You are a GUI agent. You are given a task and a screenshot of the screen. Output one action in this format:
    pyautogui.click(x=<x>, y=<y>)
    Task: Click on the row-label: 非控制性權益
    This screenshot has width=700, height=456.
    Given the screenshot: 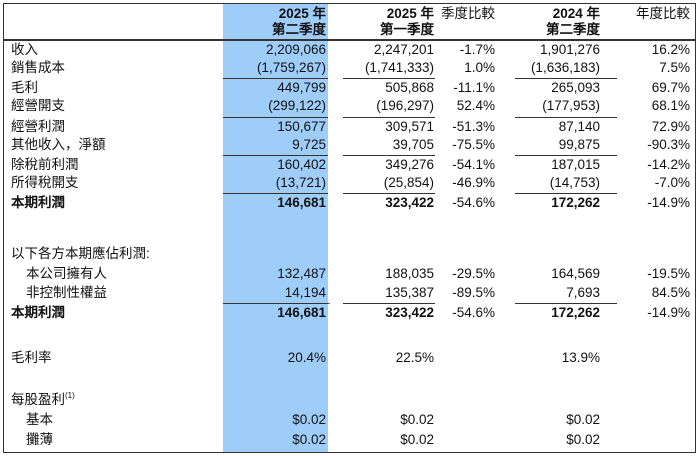 What is the action you would take?
    pyautogui.click(x=66, y=292)
    